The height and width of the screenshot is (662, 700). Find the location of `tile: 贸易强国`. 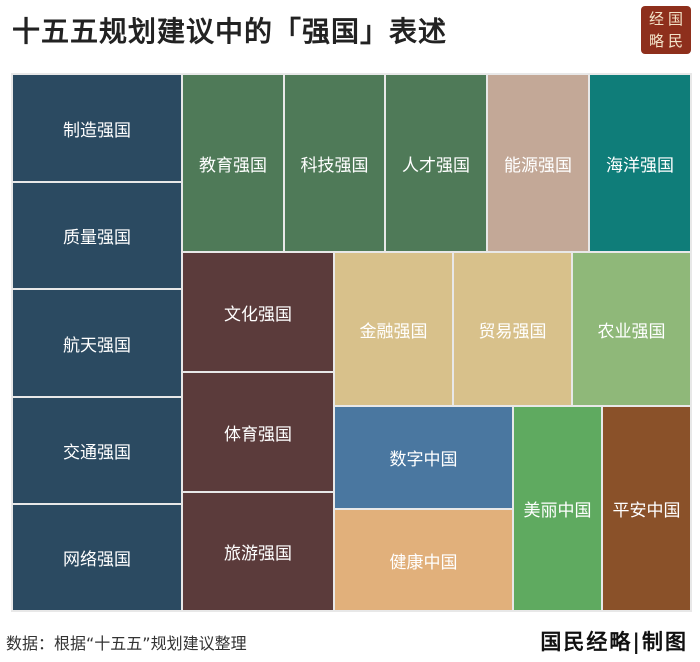

tile: 贸易强国 is located at coordinates (512, 329).